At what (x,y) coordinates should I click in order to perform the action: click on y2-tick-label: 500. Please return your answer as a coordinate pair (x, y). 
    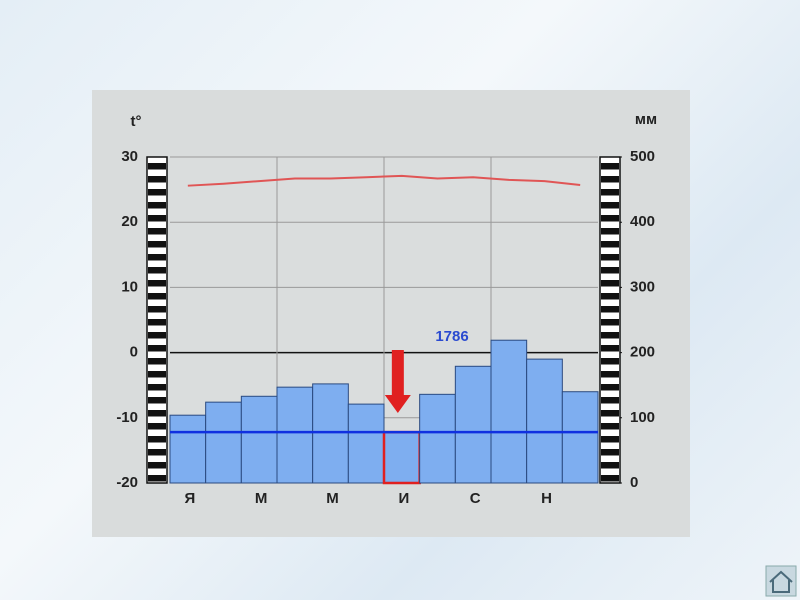
    Looking at the image, I should click on (642, 156).